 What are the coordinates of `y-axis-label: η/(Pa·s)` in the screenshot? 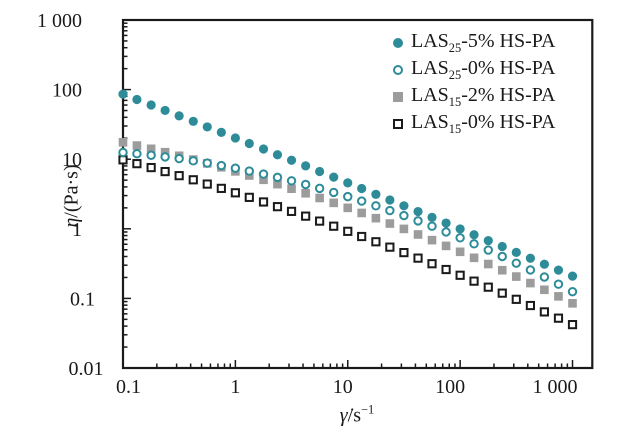 It's located at (72, 195).